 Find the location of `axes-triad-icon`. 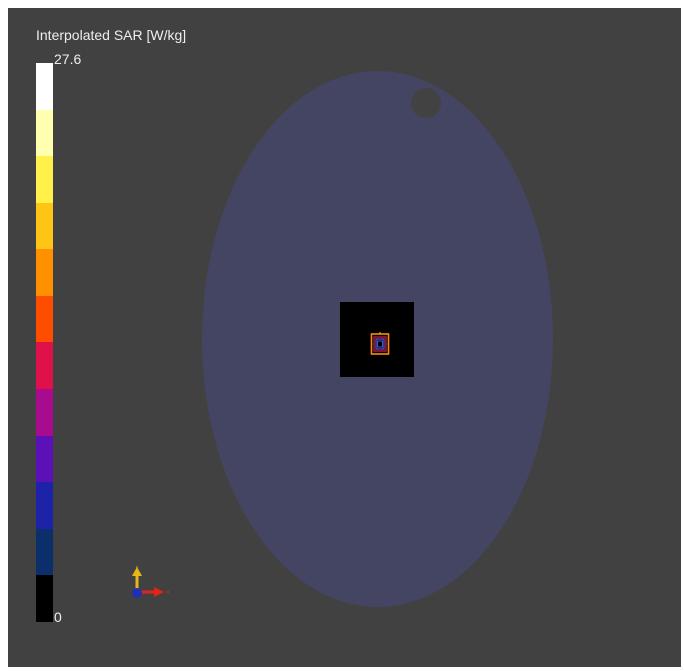

axes-triad-icon is located at coordinates (150, 582).